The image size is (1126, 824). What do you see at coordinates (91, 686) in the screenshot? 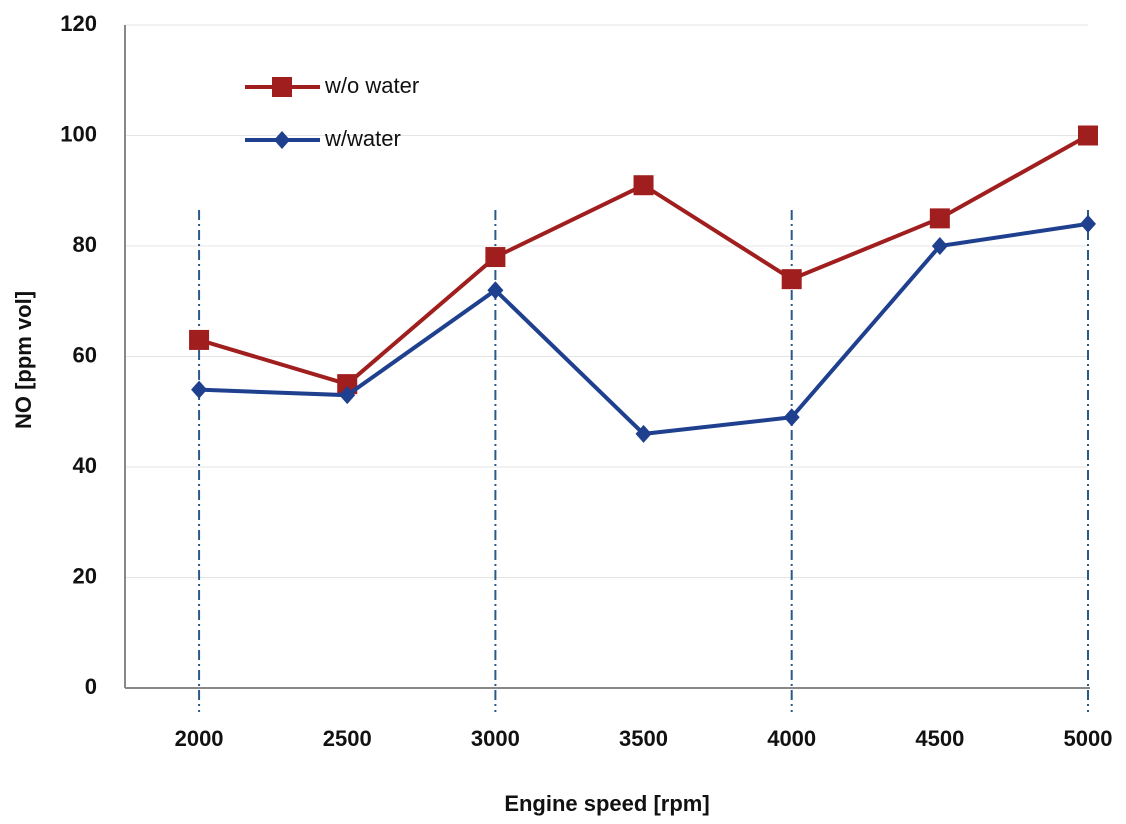
I see `y-tick-label: 0` at bounding box center [91, 686].